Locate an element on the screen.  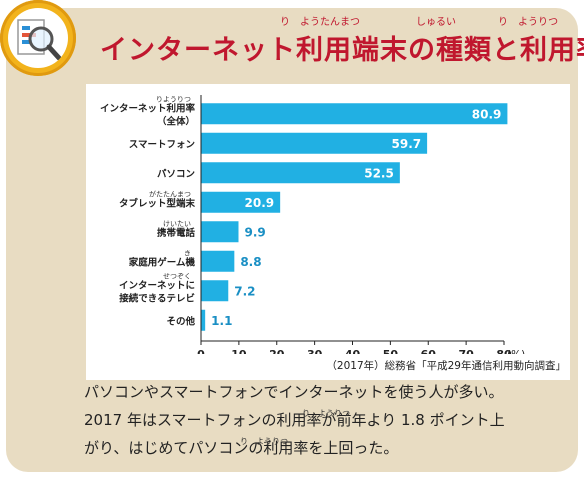
value-label-1: 80.9 is located at coordinates (487, 114).